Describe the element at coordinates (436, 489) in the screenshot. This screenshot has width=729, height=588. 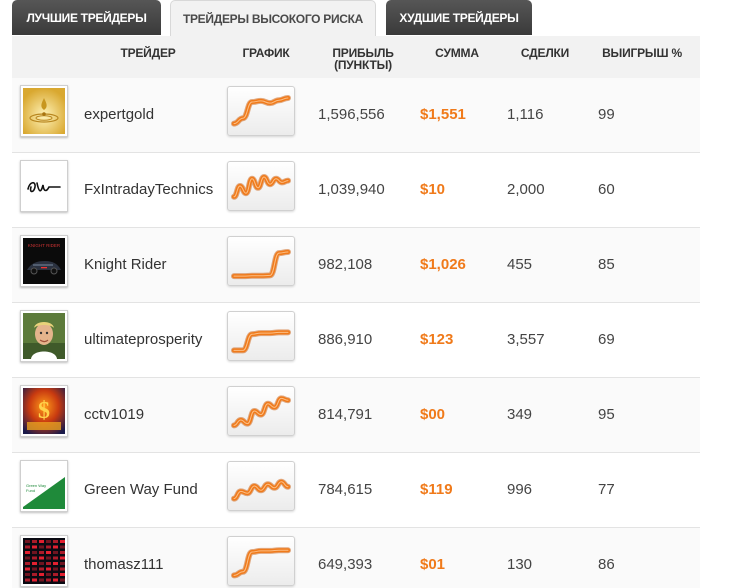
I see `sum-value: $119` at that location.